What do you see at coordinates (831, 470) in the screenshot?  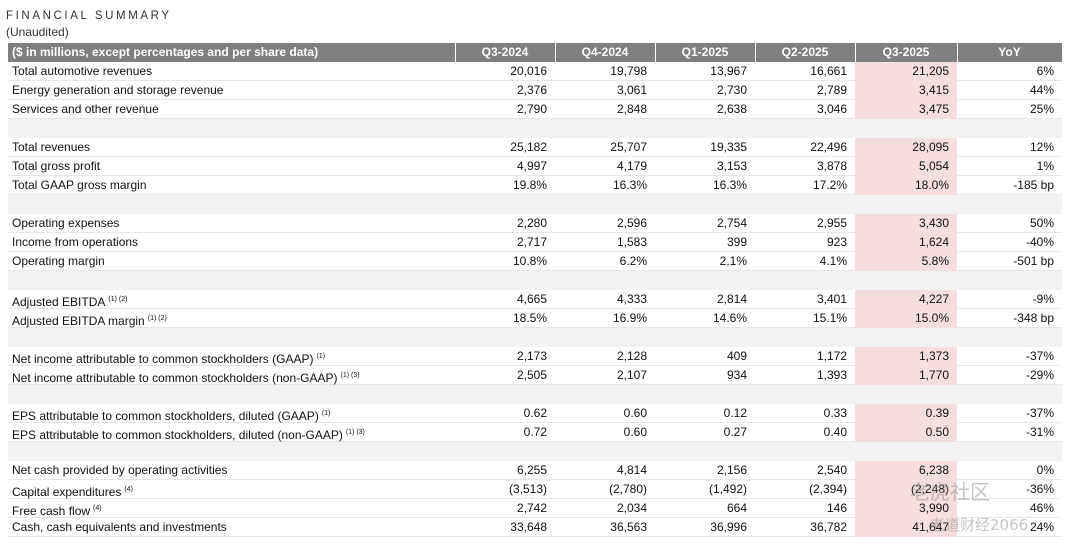 I see `value-cell: 2,540` at bounding box center [831, 470].